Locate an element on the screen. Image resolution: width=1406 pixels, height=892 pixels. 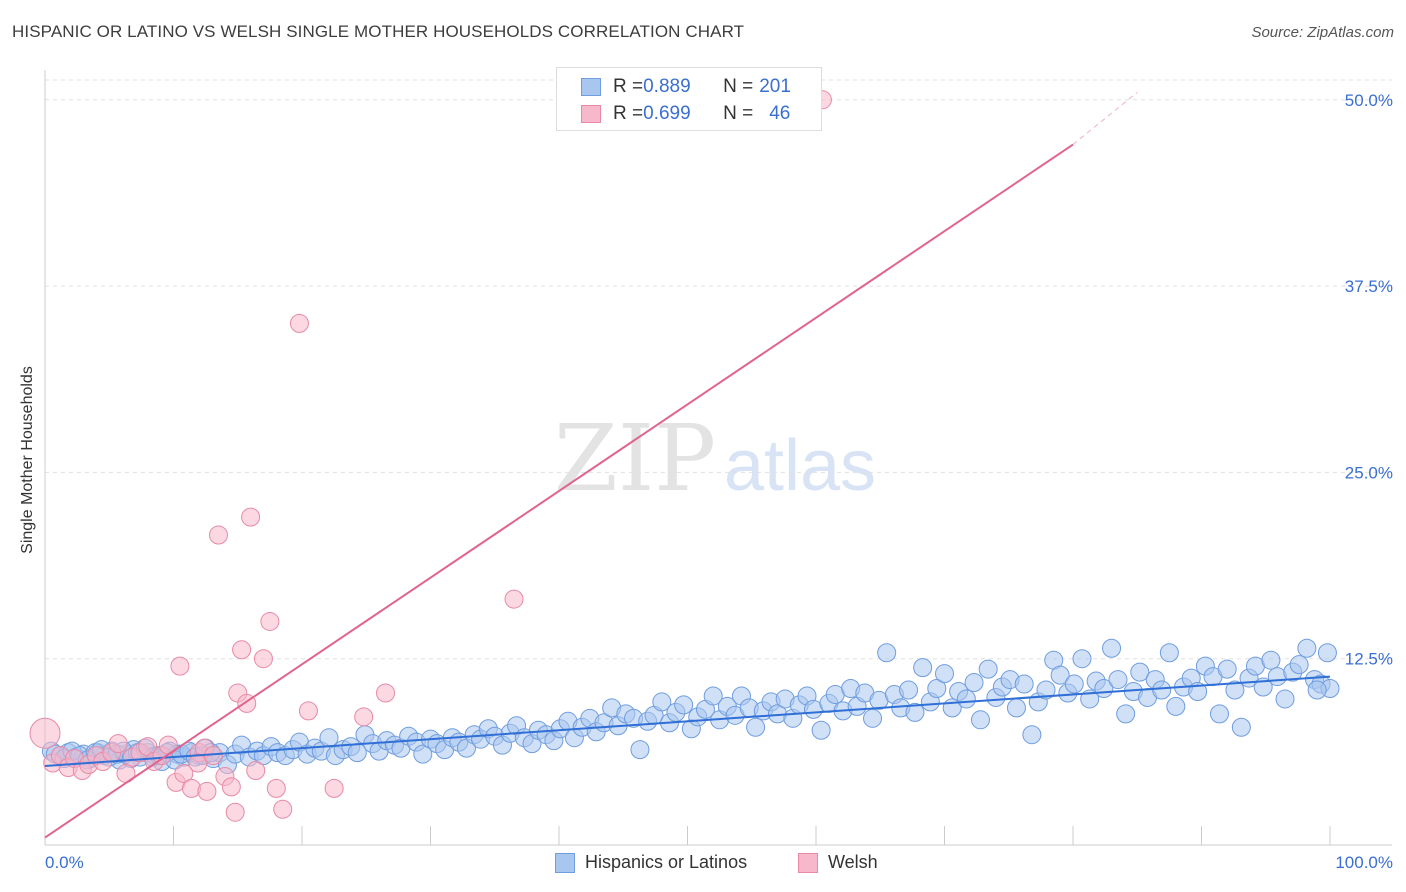
series-legend-label: Welsh is located at coordinates (853, 862).